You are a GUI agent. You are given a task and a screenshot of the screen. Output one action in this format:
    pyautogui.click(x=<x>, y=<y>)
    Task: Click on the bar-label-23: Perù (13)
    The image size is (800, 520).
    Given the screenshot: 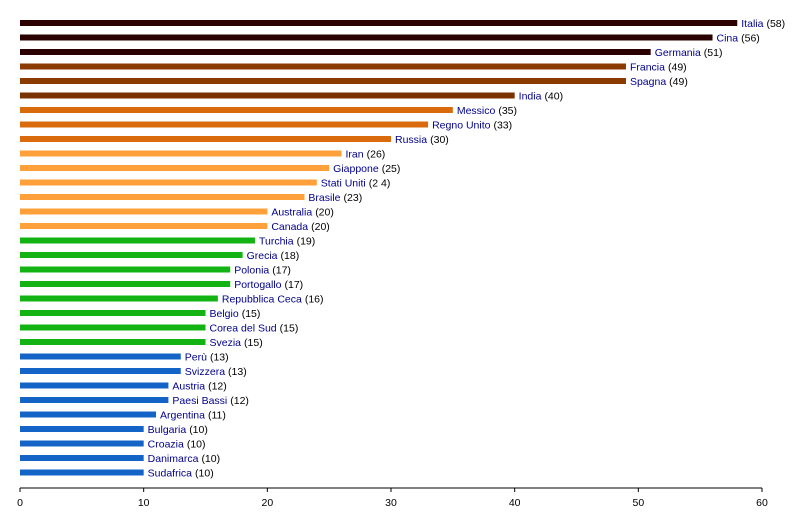 What is the action you would take?
    pyautogui.click(x=207, y=357)
    